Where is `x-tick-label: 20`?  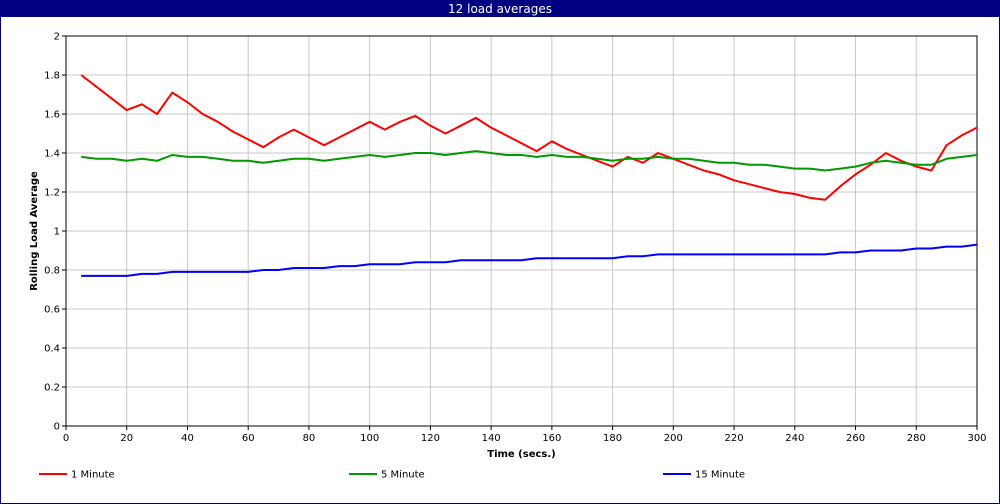 x-tick-label: 20 is located at coordinates (126, 438).